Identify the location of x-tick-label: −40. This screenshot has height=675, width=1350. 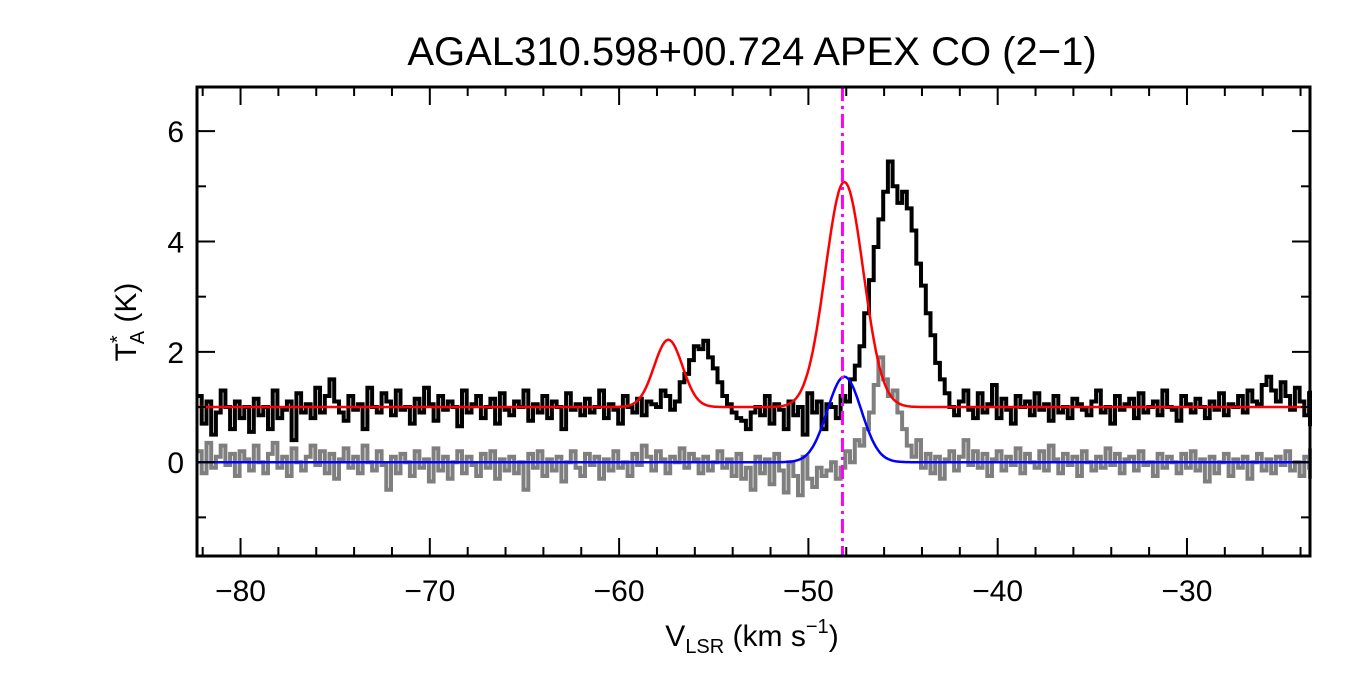
(997, 591).